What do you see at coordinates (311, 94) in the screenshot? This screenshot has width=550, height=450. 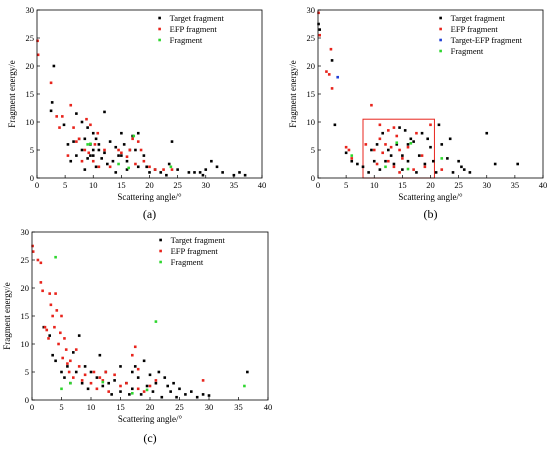 I see `y-tick-label: 15` at bounding box center [311, 94].